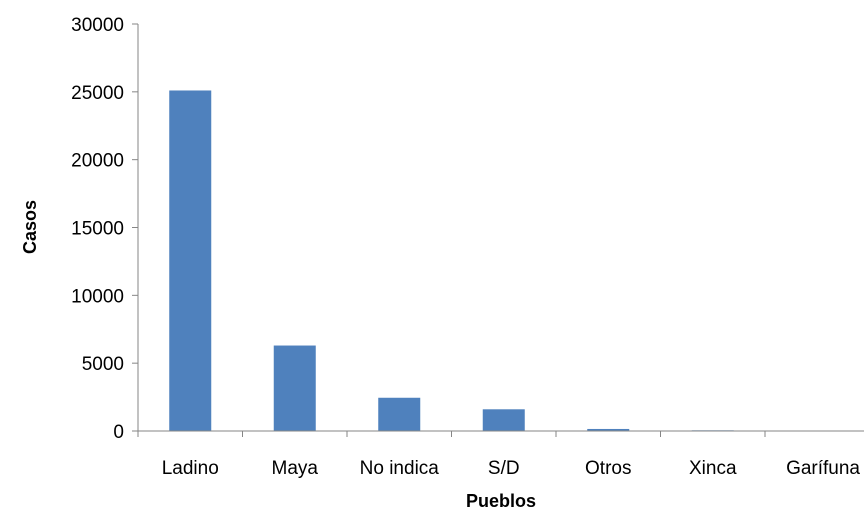  I want to click on bar-otros, so click(608, 429).